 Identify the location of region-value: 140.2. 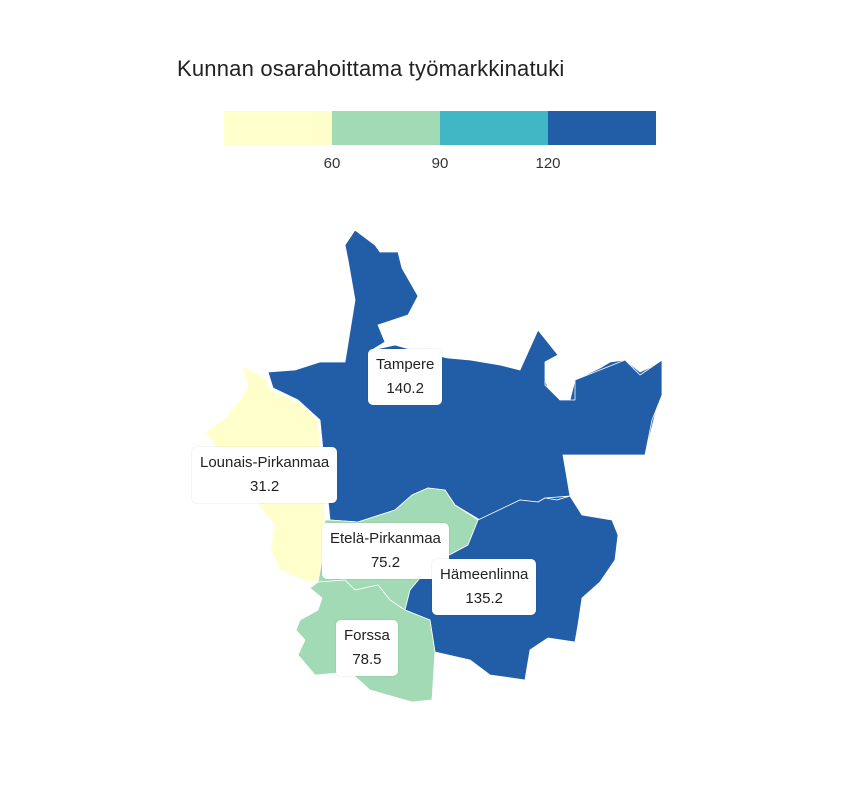
(405, 388).